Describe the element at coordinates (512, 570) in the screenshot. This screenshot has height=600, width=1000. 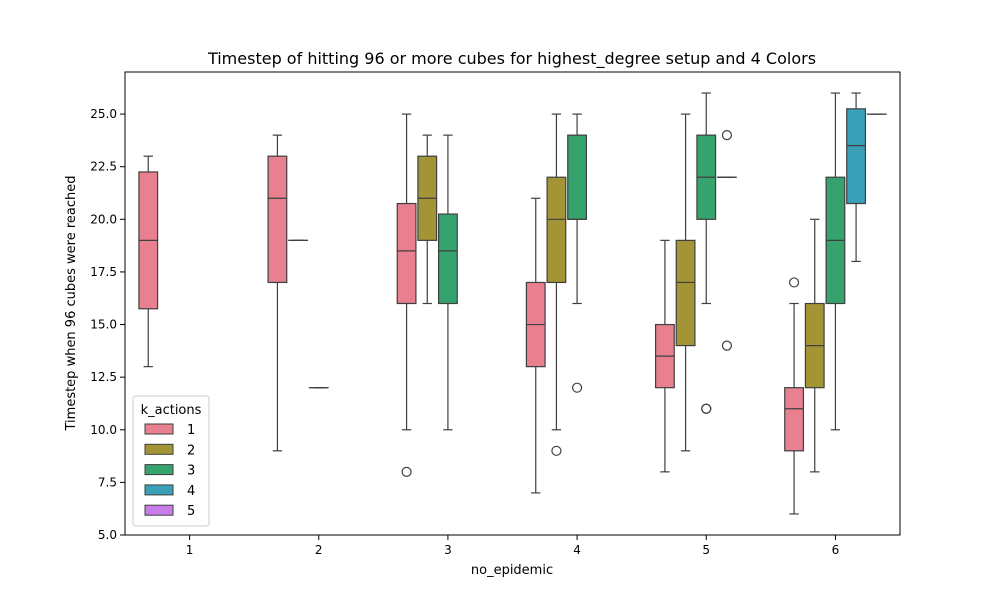
I see `x-axis-label: no_epidemic` at that location.